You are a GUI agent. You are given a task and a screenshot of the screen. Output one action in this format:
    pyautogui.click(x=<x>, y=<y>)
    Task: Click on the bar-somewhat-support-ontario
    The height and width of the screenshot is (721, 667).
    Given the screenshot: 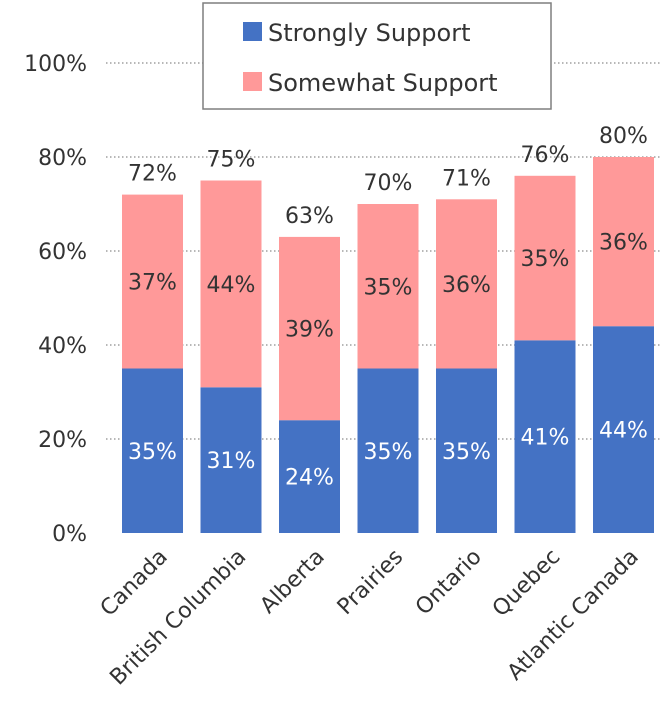 What is the action you would take?
    pyautogui.click(x=466, y=284)
    